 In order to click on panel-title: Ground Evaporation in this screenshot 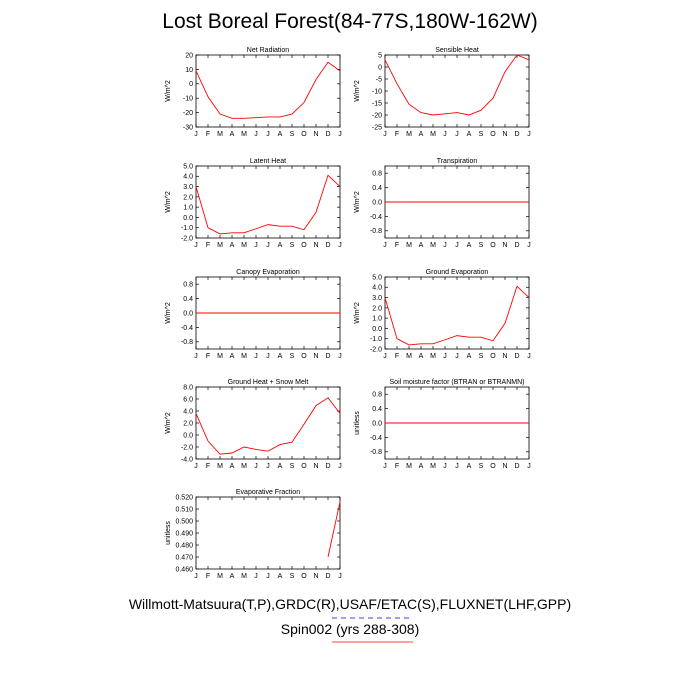, I will do `click(457, 272)`.